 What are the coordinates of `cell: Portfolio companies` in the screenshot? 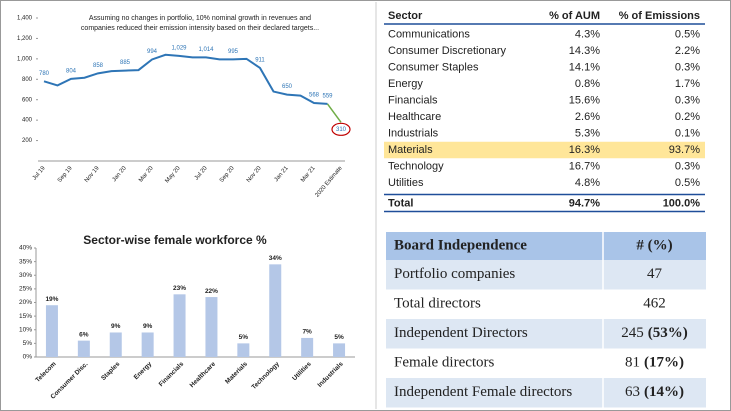 It's located at (454, 274).